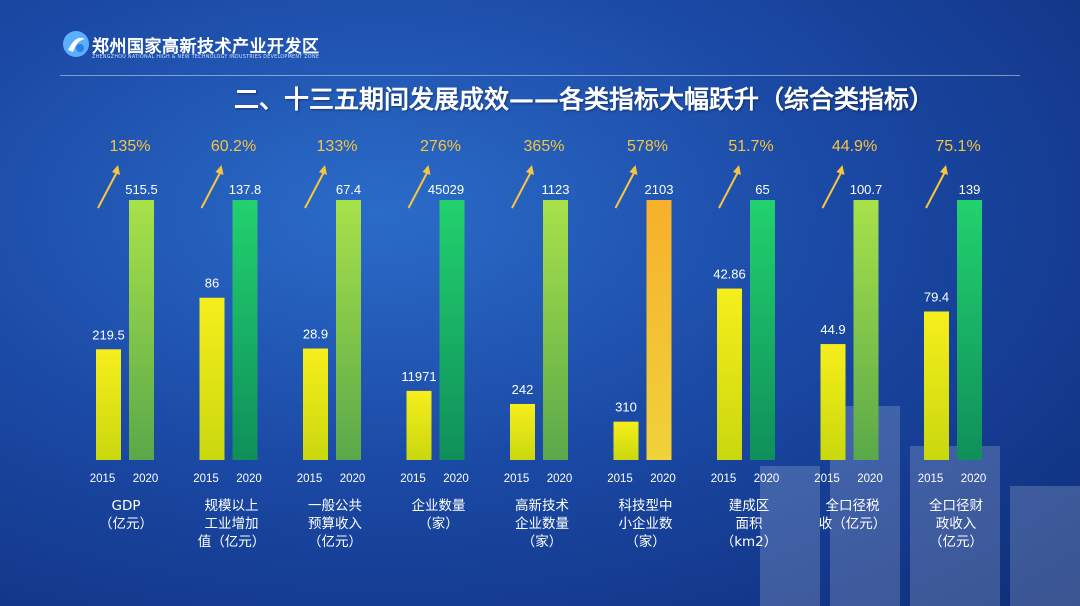 The height and width of the screenshot is (606, 1080). I want to click on value-label-2015: 11971, so click(418, 376).